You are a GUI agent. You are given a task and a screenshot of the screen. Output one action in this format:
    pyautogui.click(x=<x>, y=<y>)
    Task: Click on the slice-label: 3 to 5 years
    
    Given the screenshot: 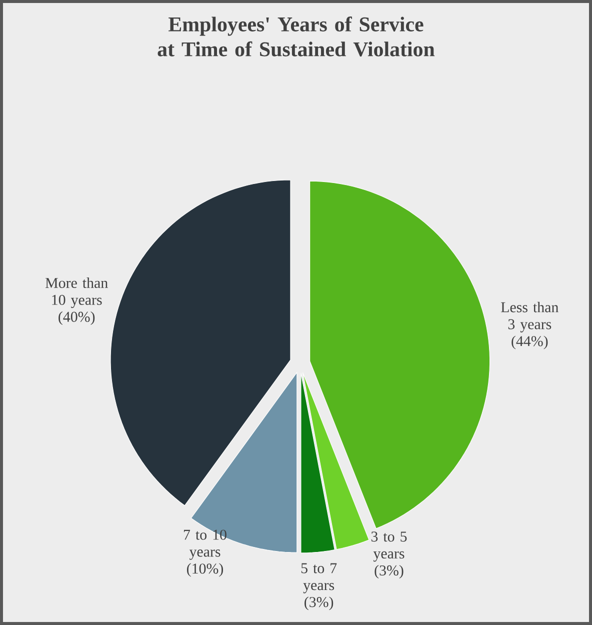 What is the action you would take?
    pyautogui.click(x=389, y=547)
    